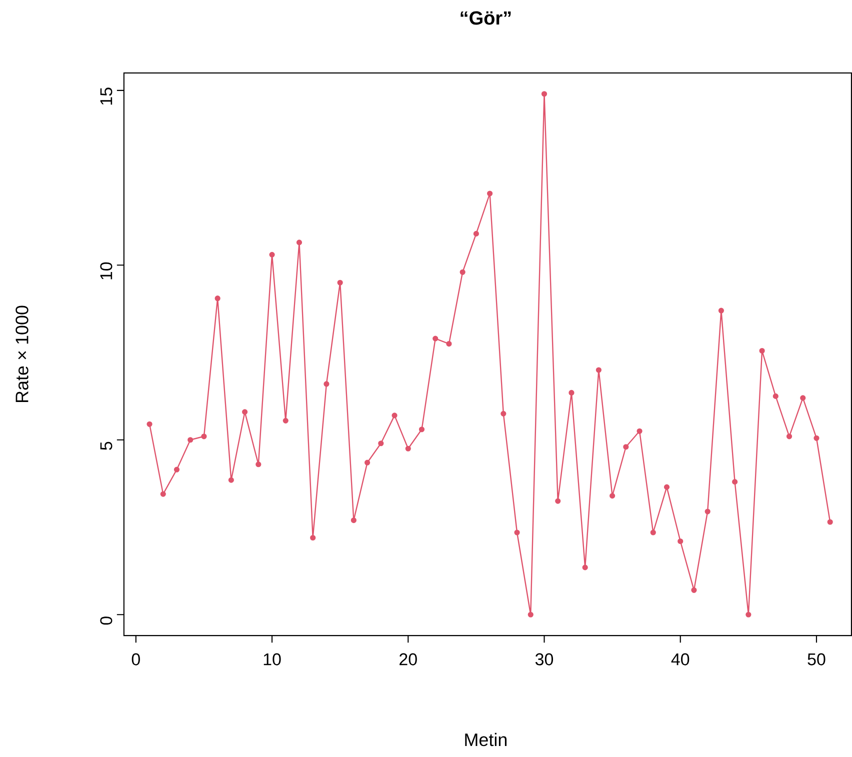 The height and width of the screenshot is (757, 852). What do you see at coordinates (544, 660) in the screenshot?
I see `x-tick-label: 30` at bounding box center [544, 660].